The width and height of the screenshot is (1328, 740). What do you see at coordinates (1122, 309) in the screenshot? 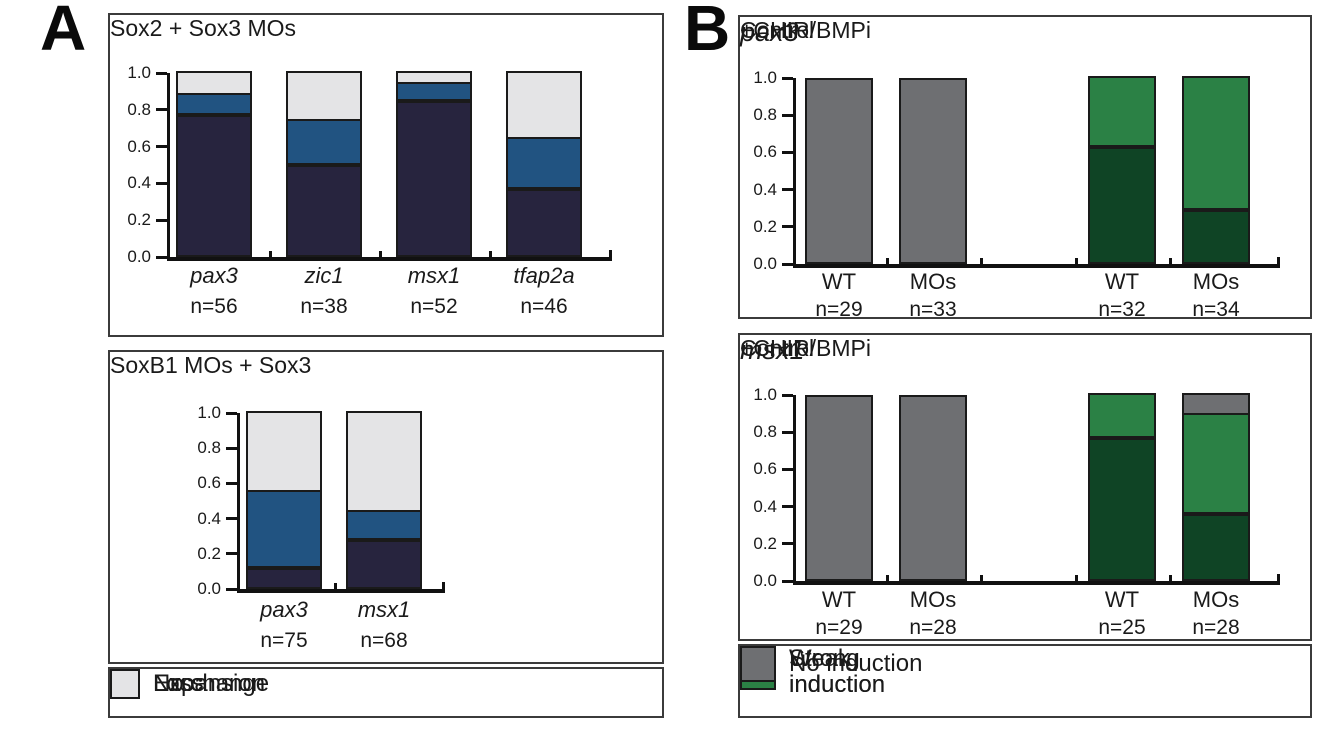
I see `n-label: n=32` at bounding box center [1122, 309].